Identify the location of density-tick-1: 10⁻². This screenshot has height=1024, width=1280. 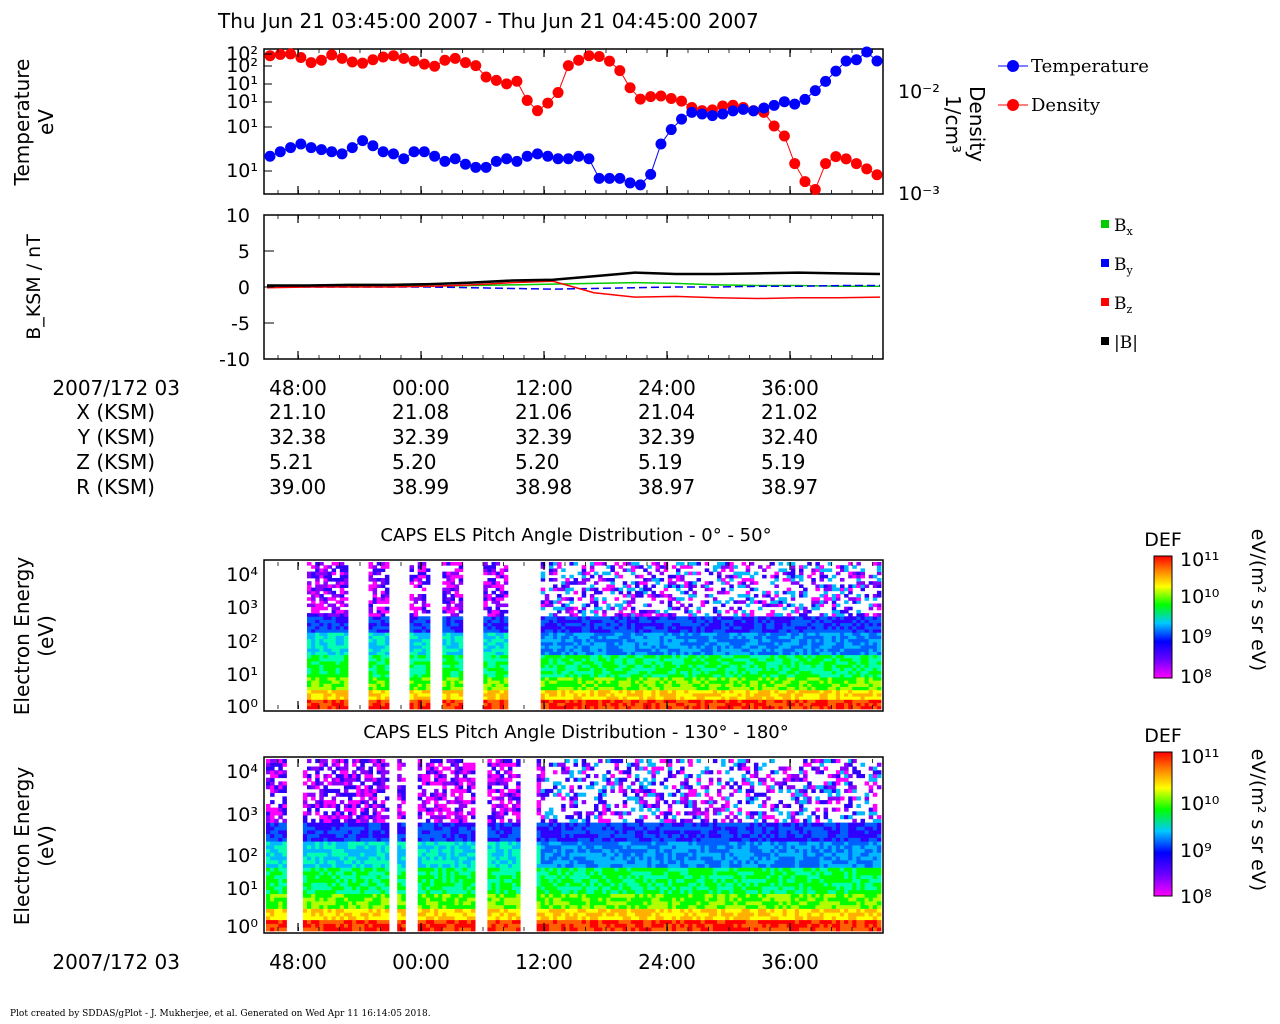
(919, 92).